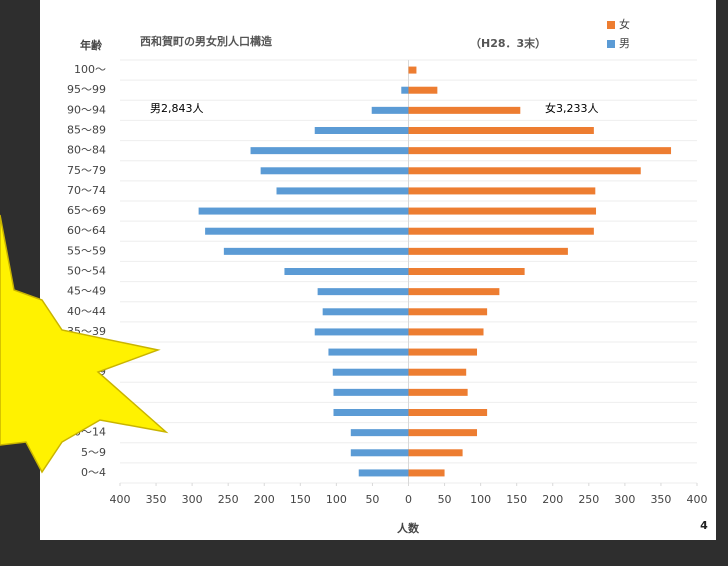 This screenshot has width=728, height=566. What do you see at coordinates (86, 291) in the screenshot?
I see `y-tick-label: 45〜49` at bounding box center [86, 291].